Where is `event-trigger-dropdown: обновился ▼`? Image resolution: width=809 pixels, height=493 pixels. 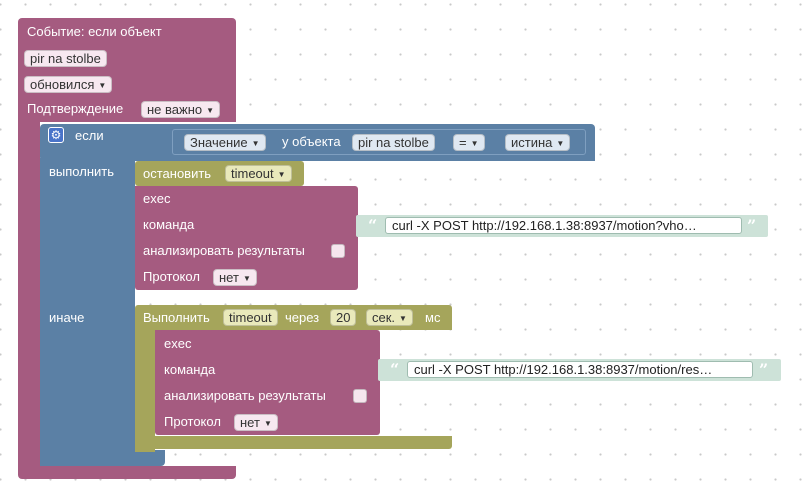 event-trigger-dropdown: обновился ▼ is located at coordinates (68, 84).